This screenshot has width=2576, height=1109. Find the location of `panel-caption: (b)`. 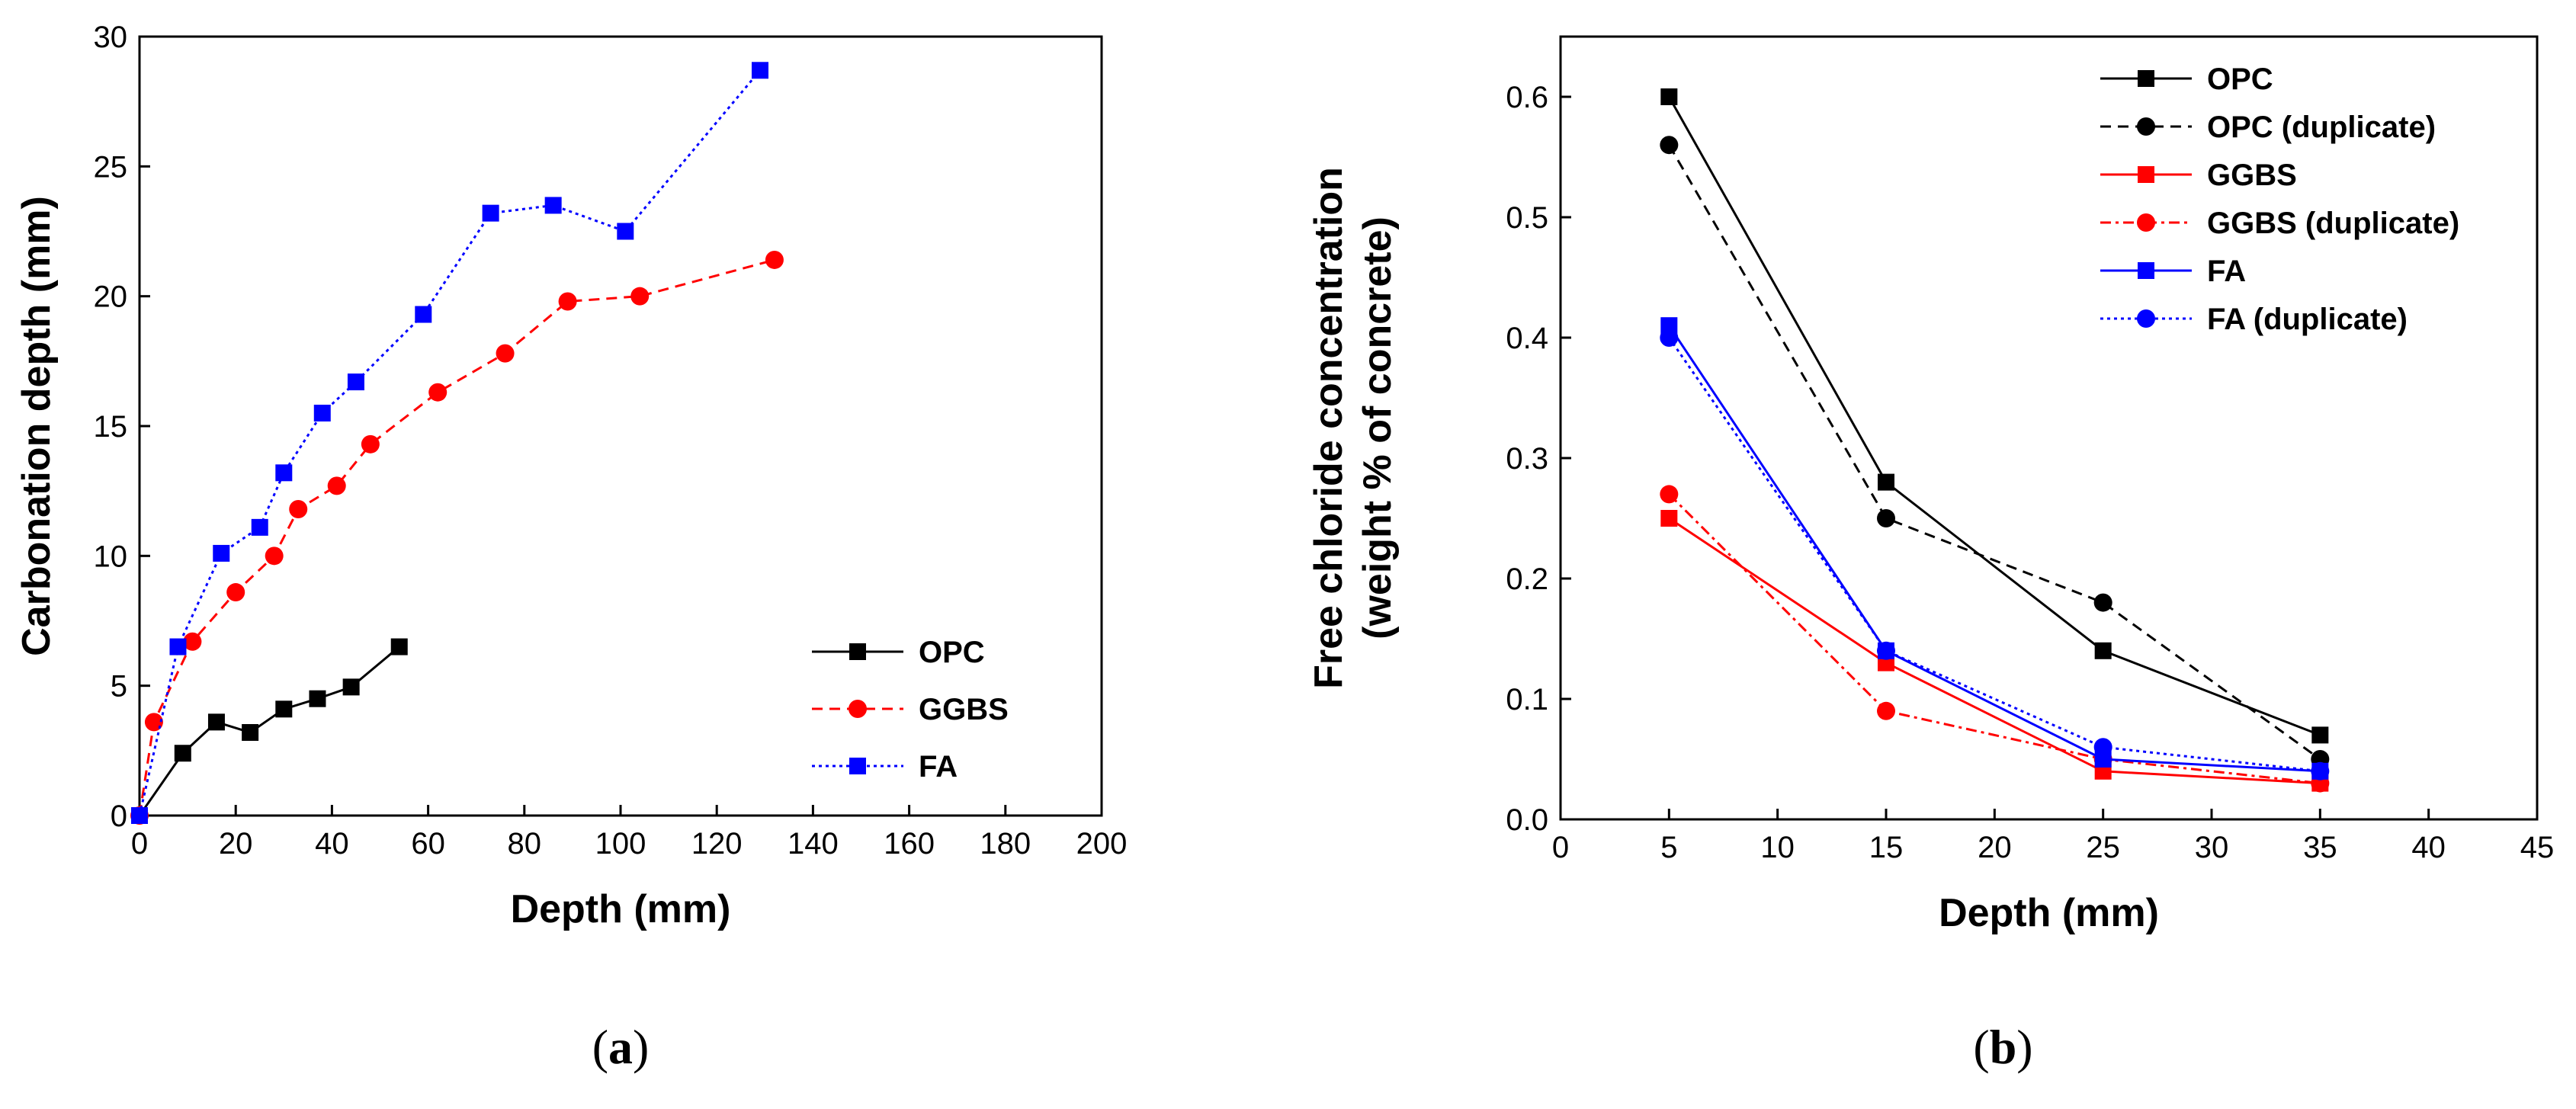

panel-caption: (b) is located at coordinates (2002, 1047).